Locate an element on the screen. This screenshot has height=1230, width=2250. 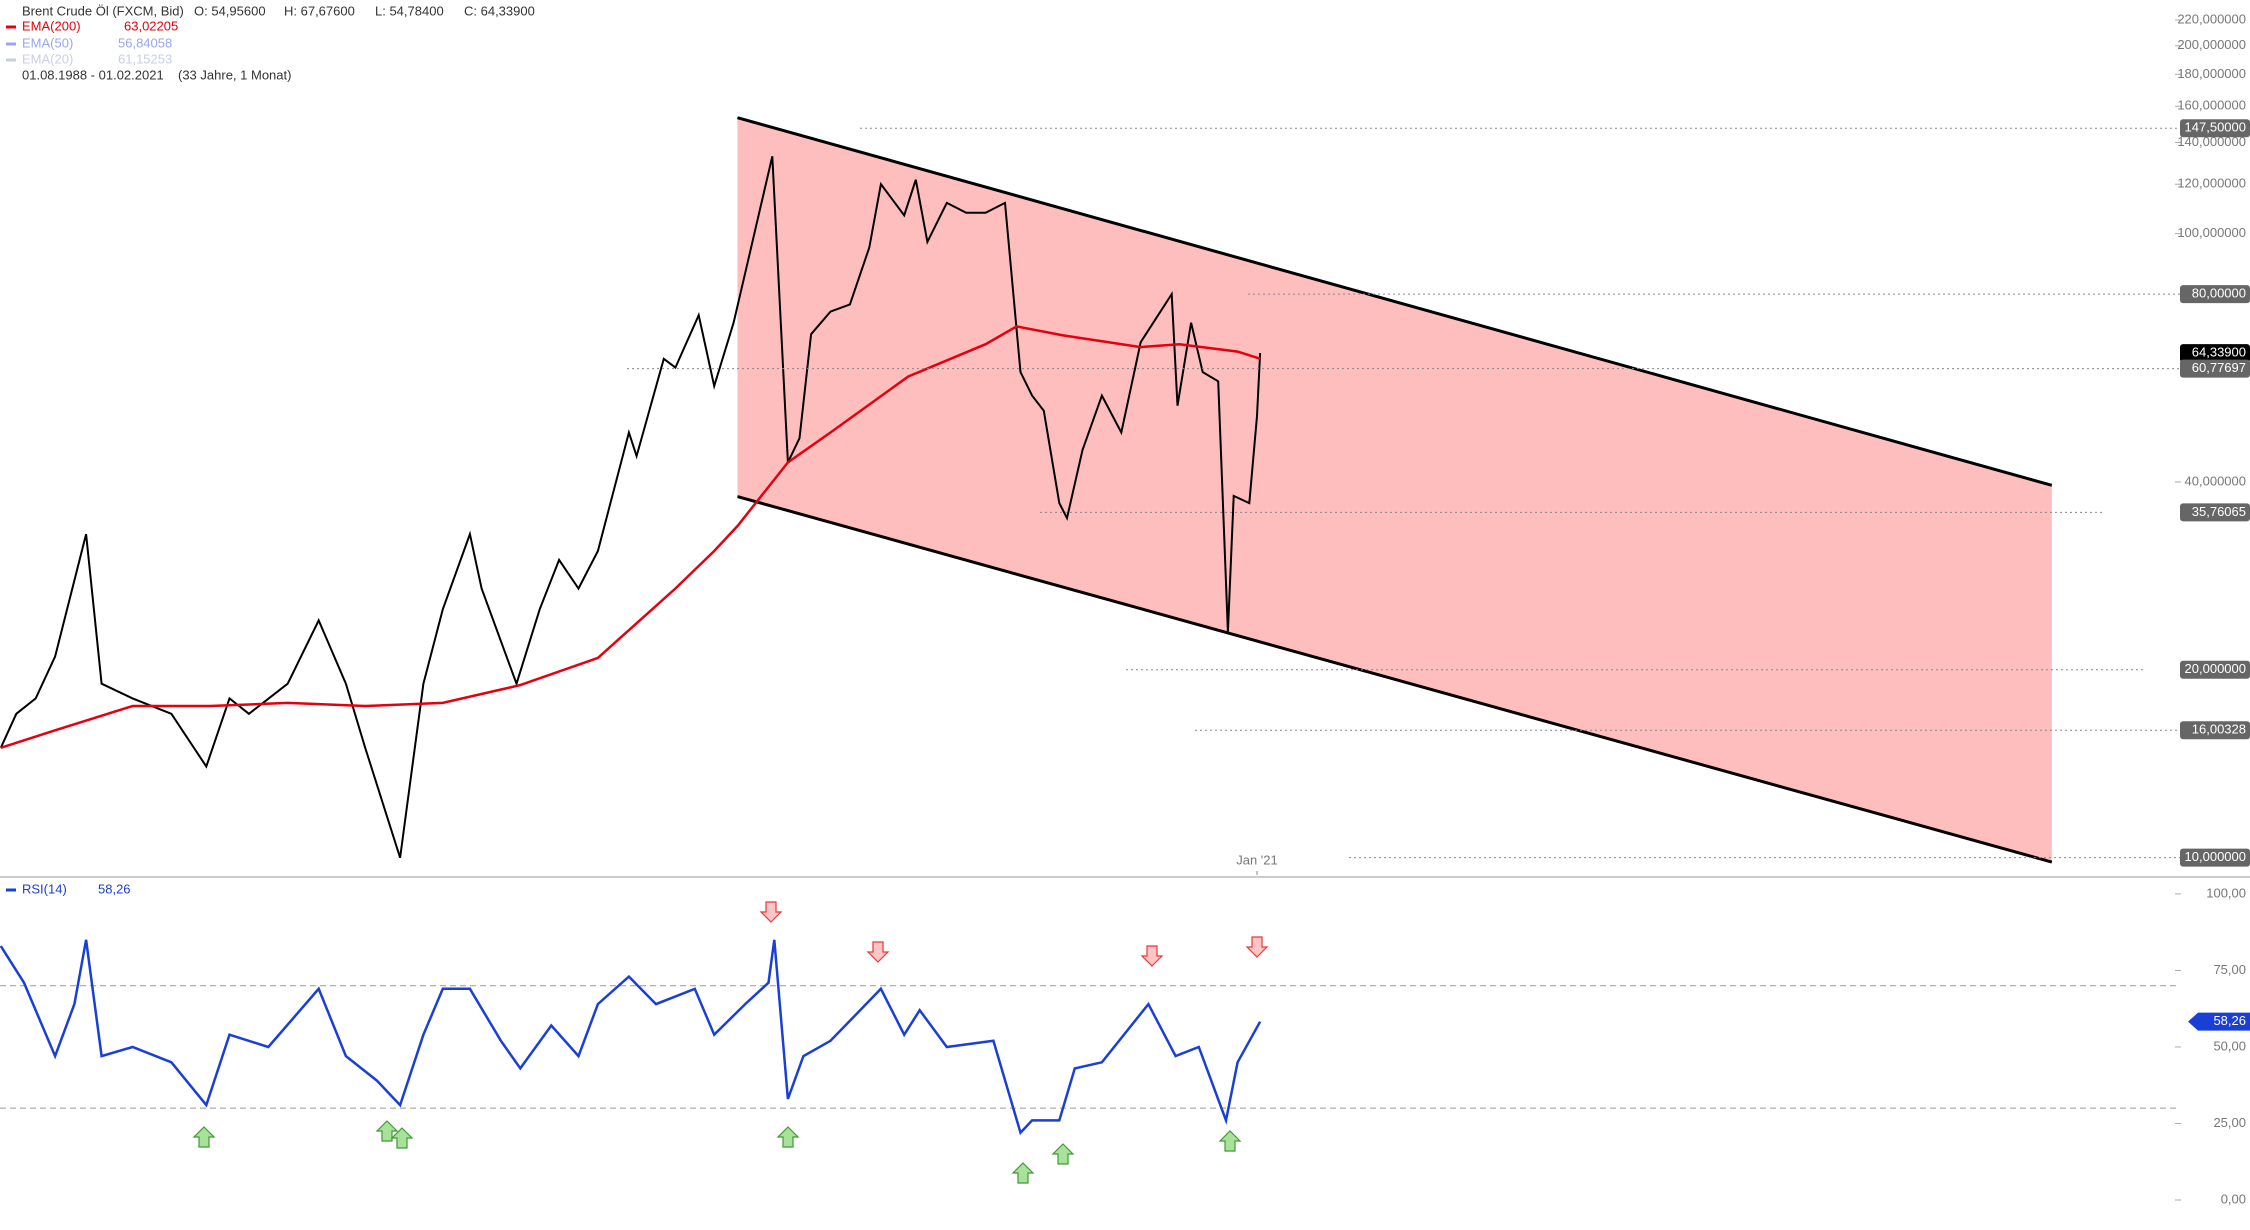
ohlc: O: 54,95600 is located at coordinates (230, 10).